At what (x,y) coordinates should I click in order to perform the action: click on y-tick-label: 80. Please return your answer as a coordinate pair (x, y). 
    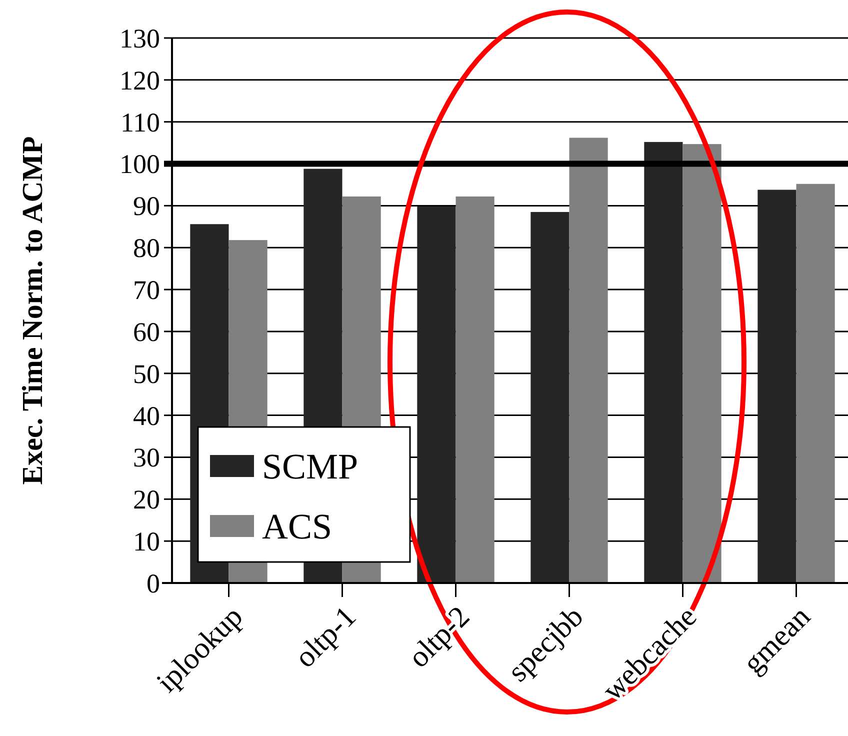
    Looking at the image, I should click on (146, 248).